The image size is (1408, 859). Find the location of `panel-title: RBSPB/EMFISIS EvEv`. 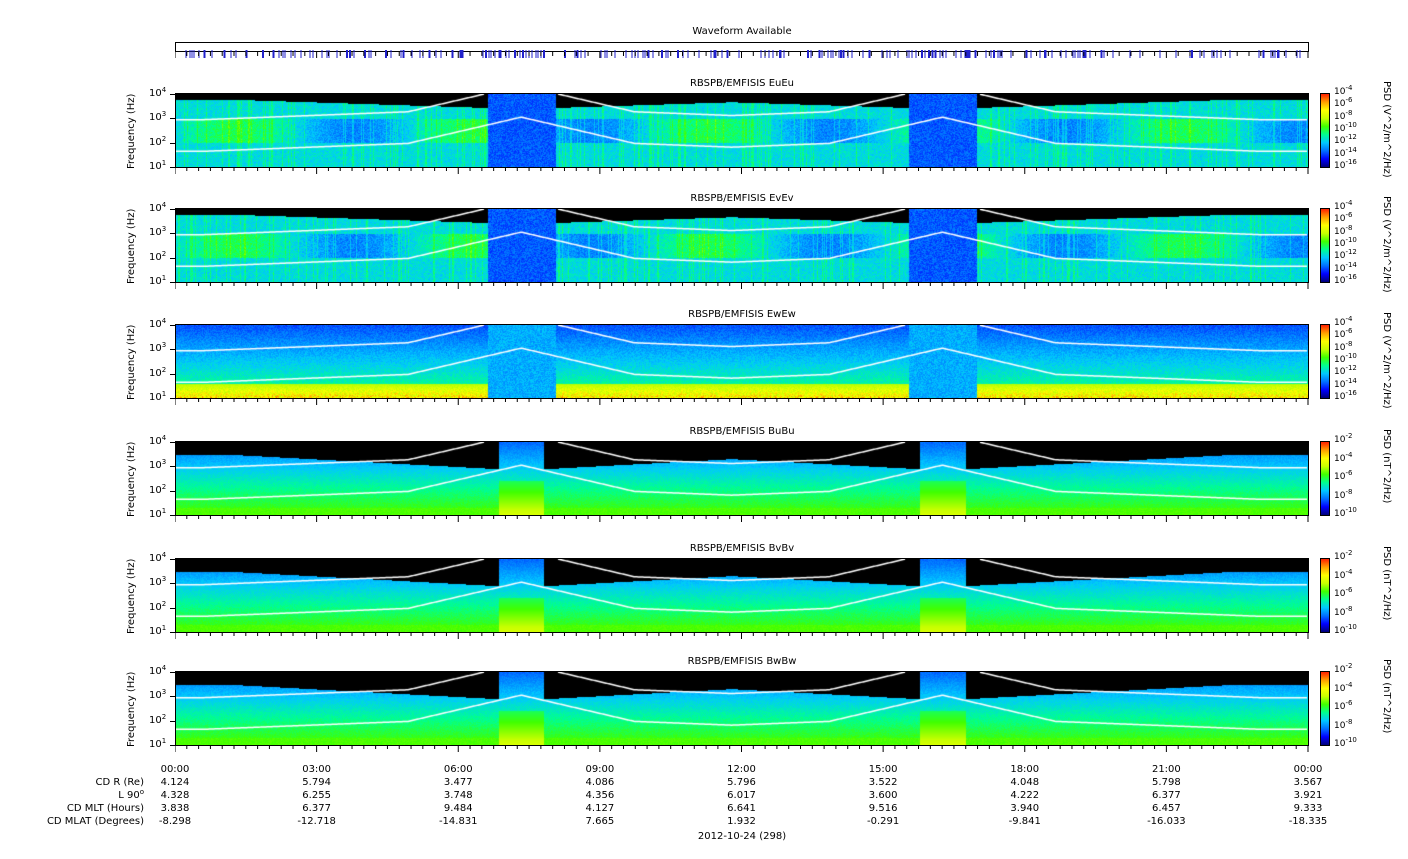

panel-title: RBSPB/EMFISIS EvEv is located at coordinates (742, 198).